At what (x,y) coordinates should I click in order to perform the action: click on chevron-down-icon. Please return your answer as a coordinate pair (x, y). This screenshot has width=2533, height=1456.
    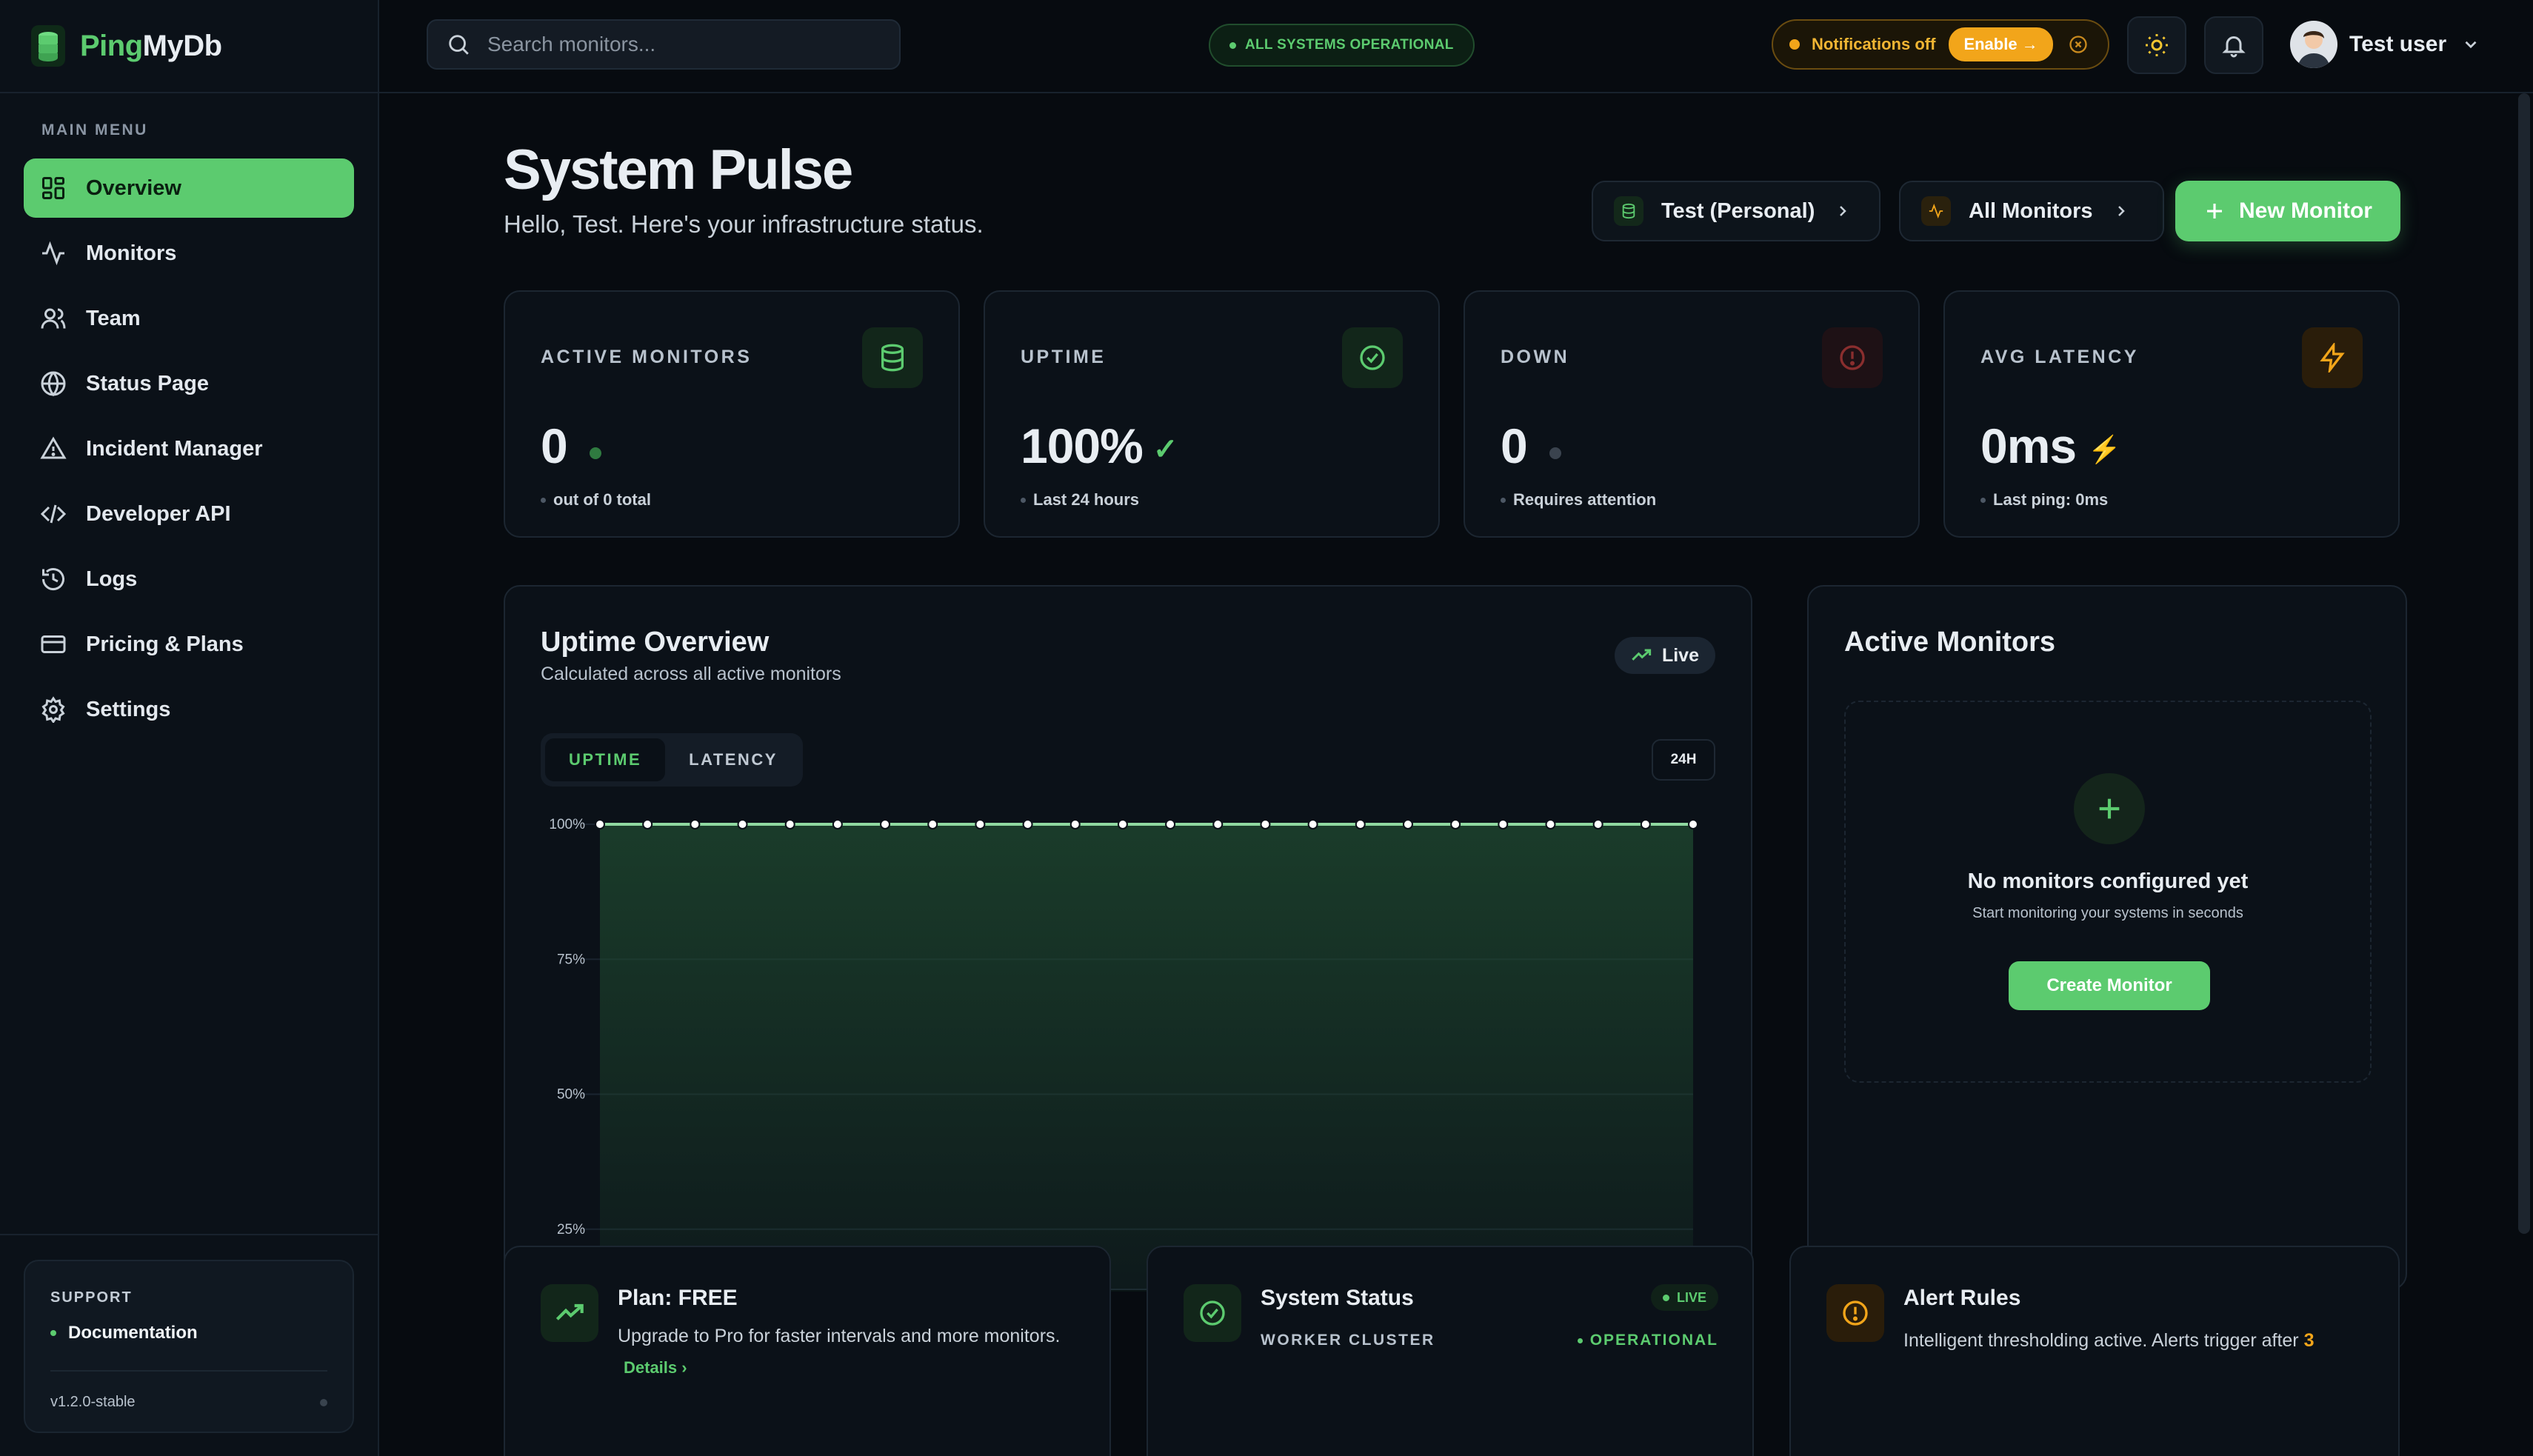
    Looking at the image, I should click on (2471, 45).